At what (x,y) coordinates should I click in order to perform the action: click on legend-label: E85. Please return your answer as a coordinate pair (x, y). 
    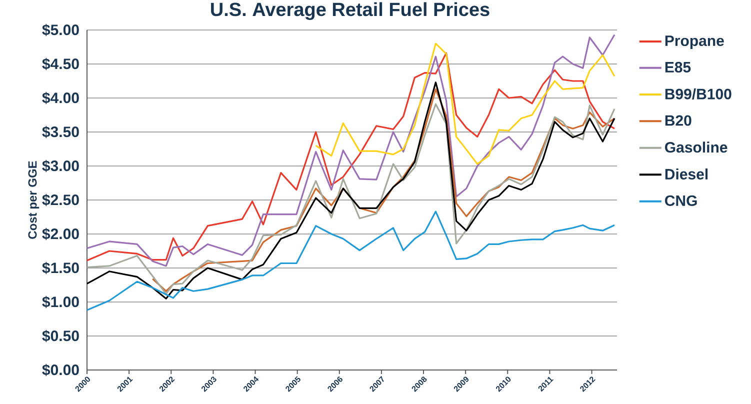
    Looking at the image, I should click on (678, 67).